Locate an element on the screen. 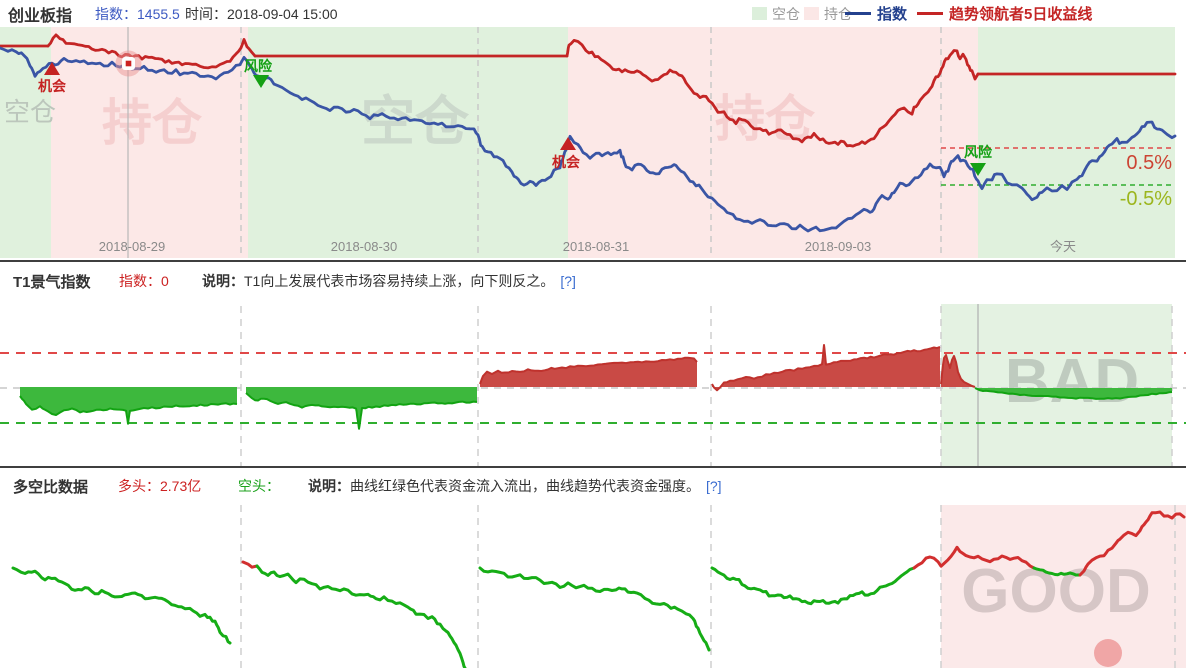  date-label: 2018-08-31 is located at coordinates (596, 246).